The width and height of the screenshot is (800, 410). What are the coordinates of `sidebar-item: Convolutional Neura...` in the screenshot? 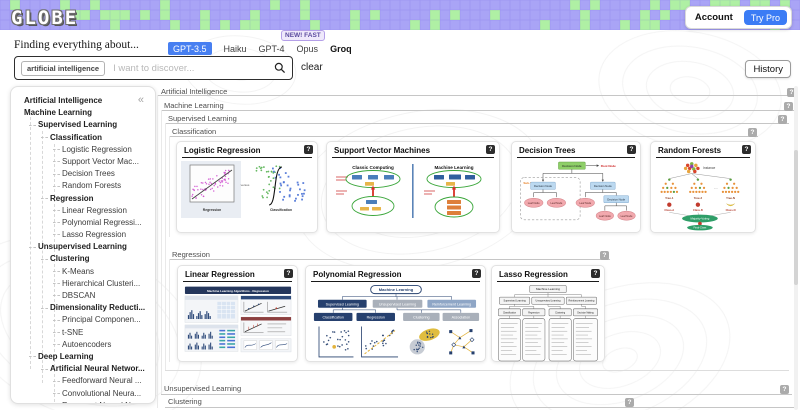 It's located at (83, 394).